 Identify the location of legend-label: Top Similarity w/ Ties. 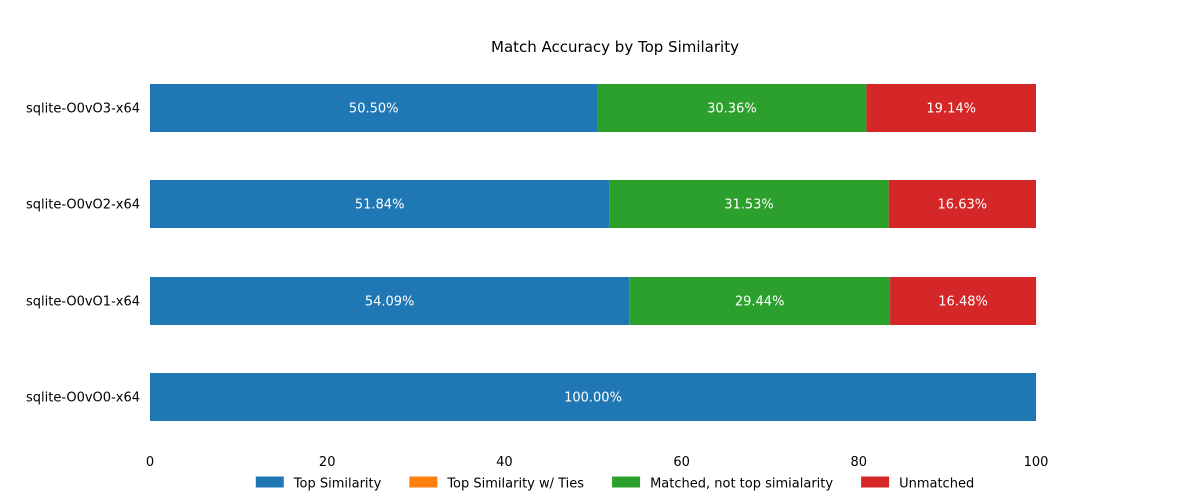
(515, 484).